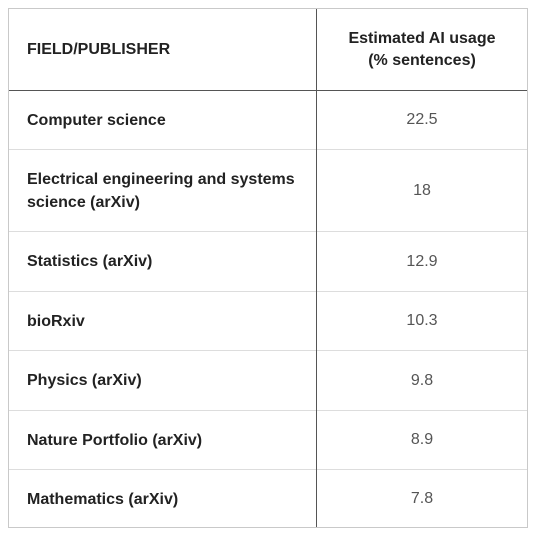 The height and width of the screenshot is (535, 535). I want to click on row-usage-value: 7.8, so click(422, 498).